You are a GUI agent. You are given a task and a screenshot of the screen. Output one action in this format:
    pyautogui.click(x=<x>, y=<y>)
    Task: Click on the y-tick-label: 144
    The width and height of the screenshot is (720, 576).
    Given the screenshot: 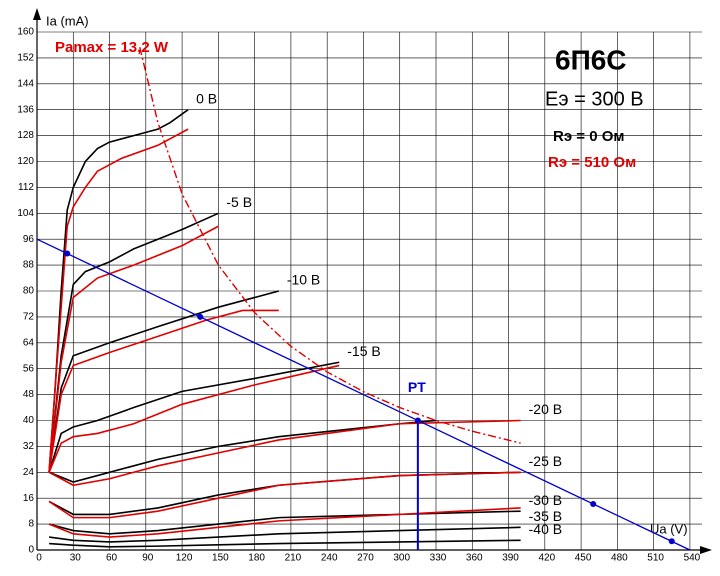 What is the action you would take?
    pyautogui.click(x=25, y=83)
    